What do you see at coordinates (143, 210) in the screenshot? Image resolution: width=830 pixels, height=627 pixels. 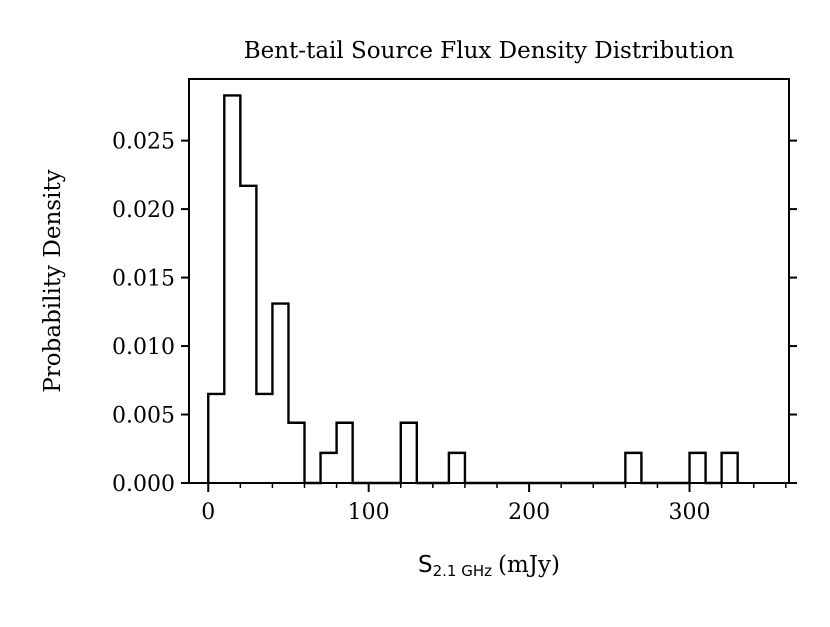 I see `y-tick-label: 0.020` at bounding box center [143, 210].